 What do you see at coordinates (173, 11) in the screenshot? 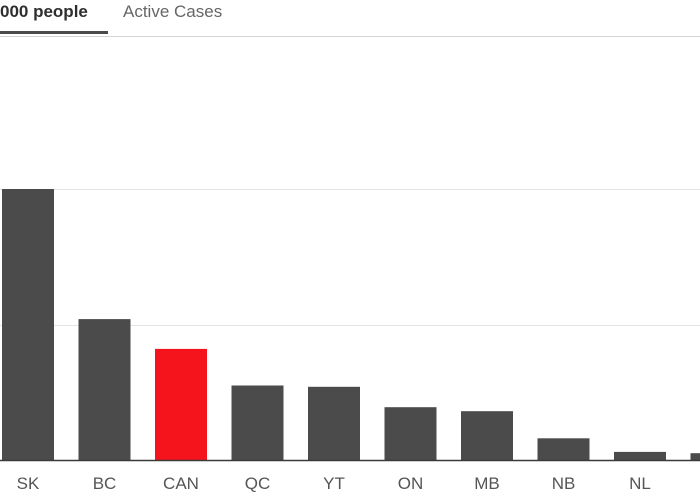
I see `tab-active-cases-label: Active Cases` at bounding box center [173, 11].